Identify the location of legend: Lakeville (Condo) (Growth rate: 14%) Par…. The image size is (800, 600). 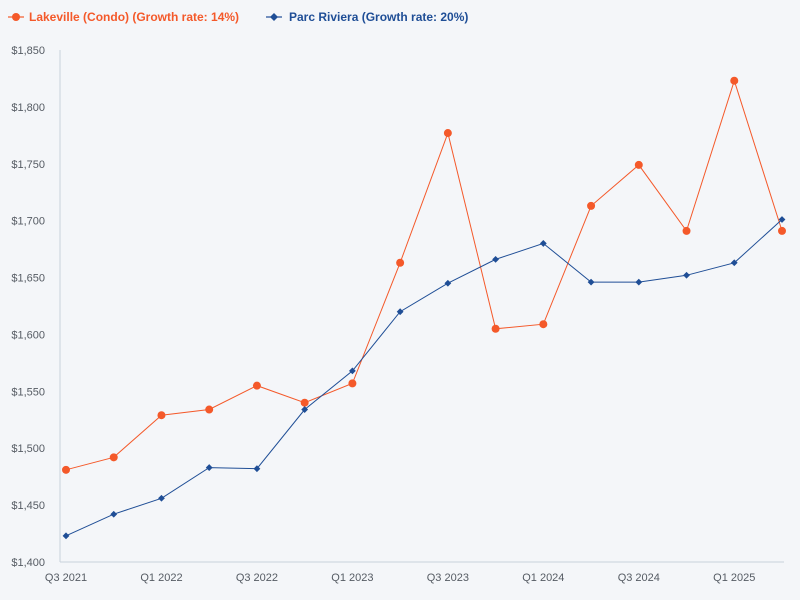
(238, 17).